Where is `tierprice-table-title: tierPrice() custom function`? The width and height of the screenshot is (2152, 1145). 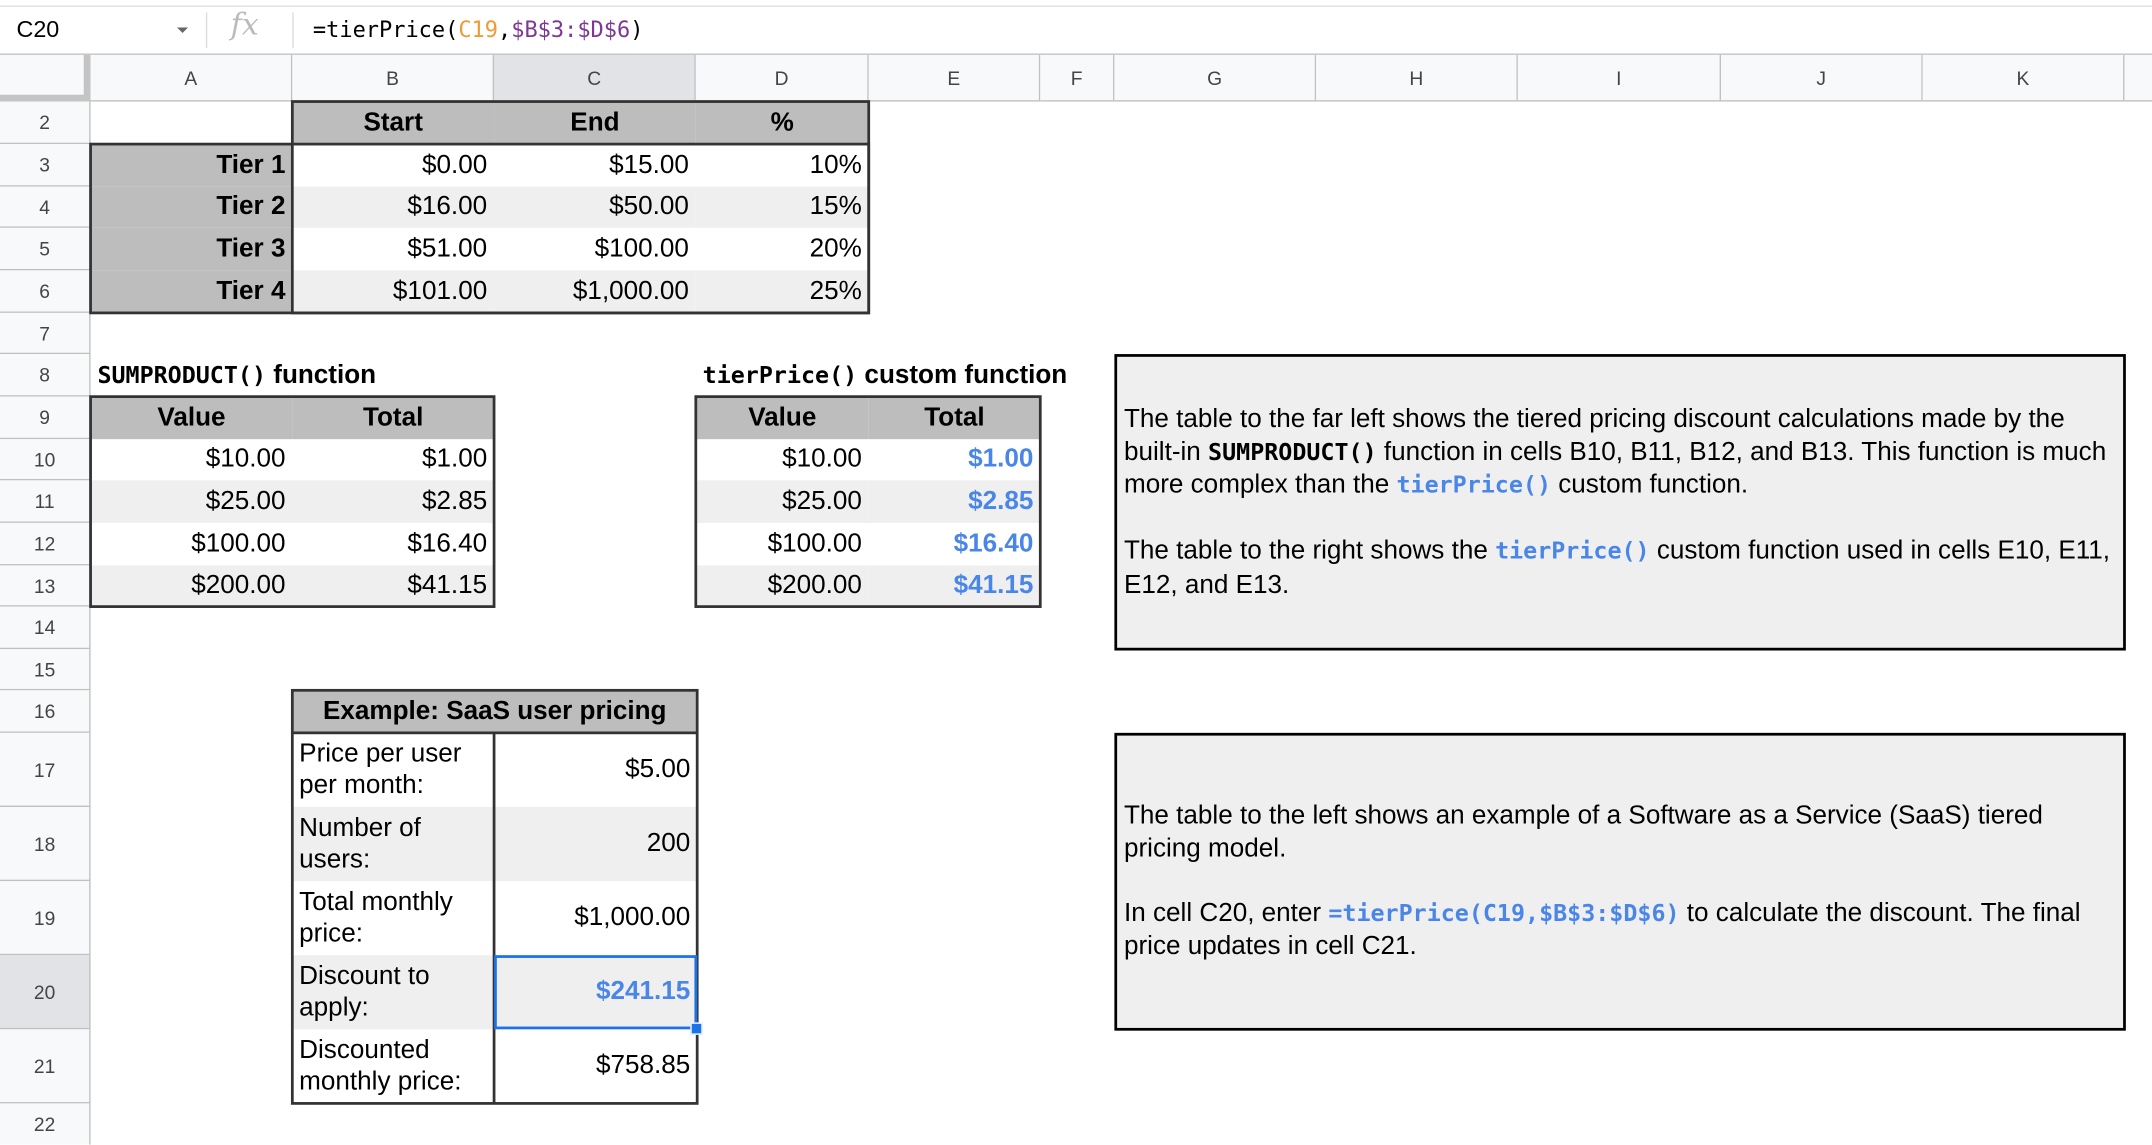 tierprice-table-title: tierPrice() custom function is located at coordinates (885, 375).